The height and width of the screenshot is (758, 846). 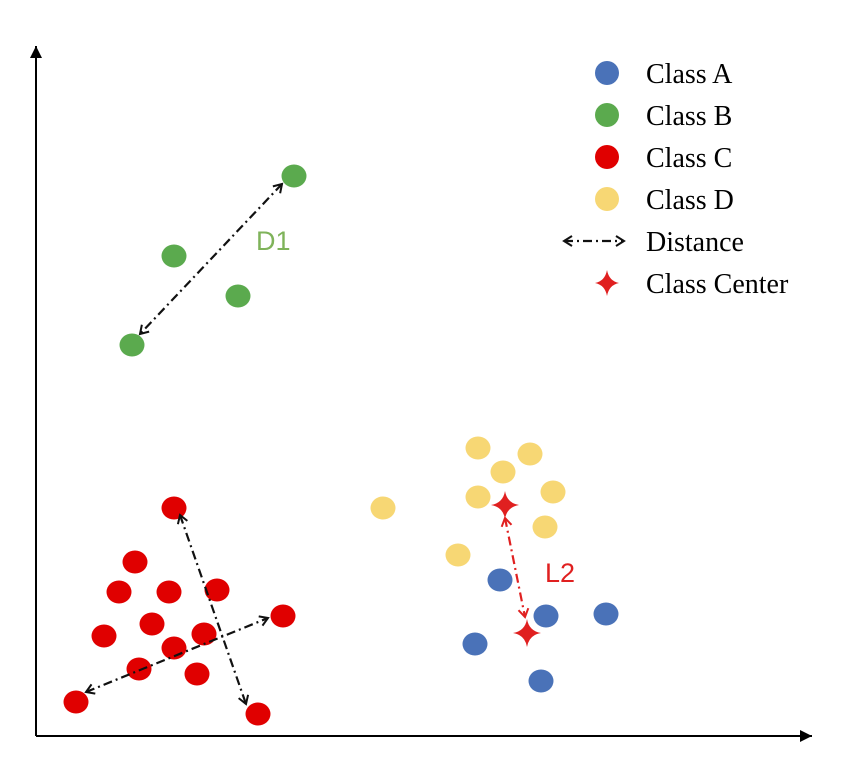 What do you see at coordinates (607, 115) in the screenshot?
I see `legend-class-b-marker` at bounding box center [607, 115].